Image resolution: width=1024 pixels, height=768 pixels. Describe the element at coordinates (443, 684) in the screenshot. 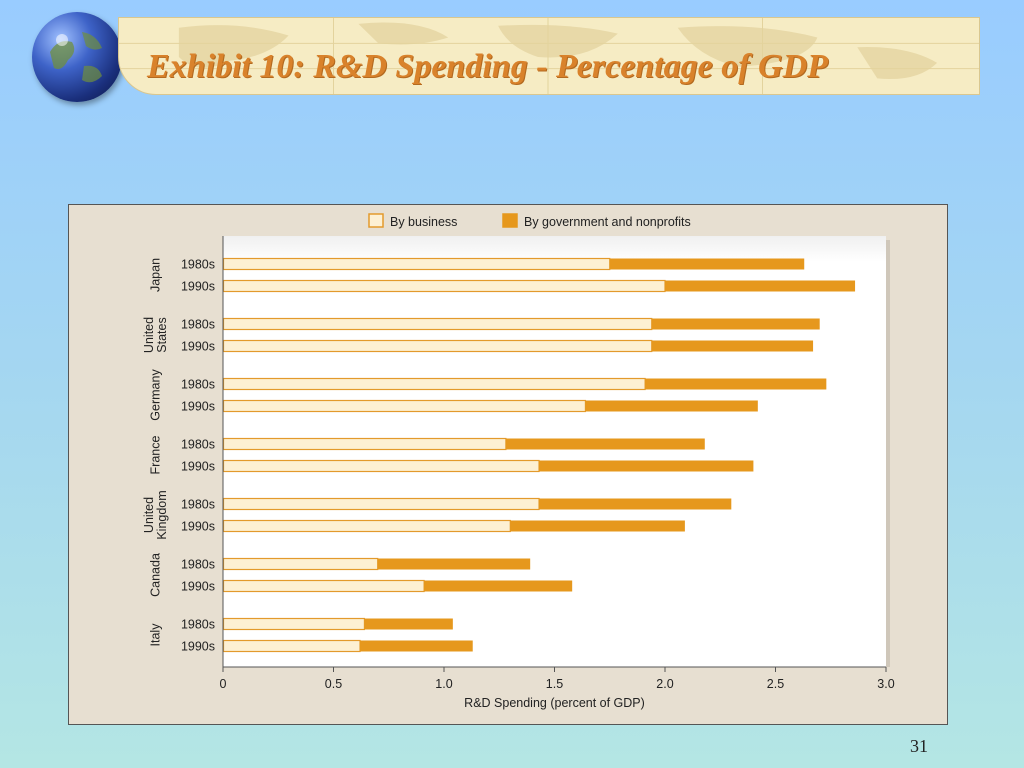

I see `x-tick-label: 1.0` at that location.